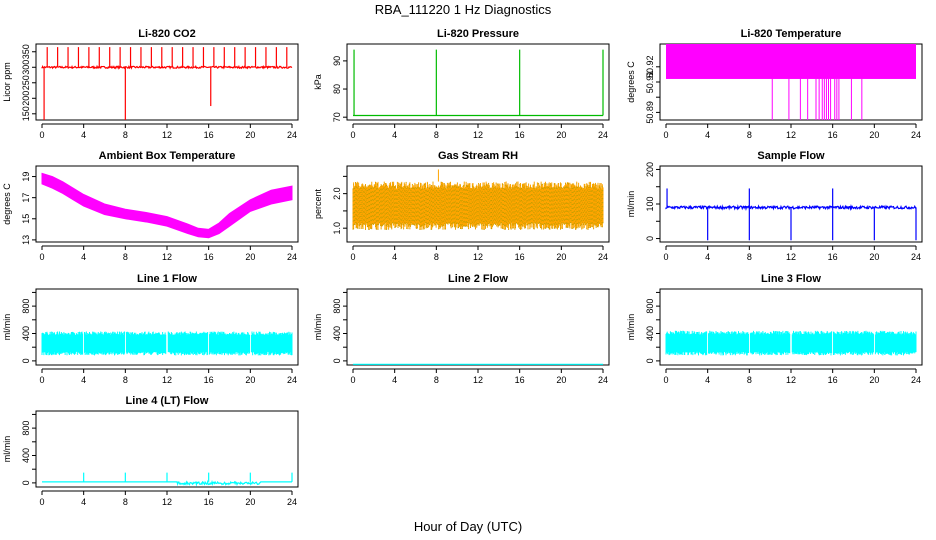 Image resolution: width=936 pixels, height=540 pixels. What do you see at coordinates (166, 34) in the screenshot?
I see `panel-title: Li-820 CO2` at bounding box center [166, 34].